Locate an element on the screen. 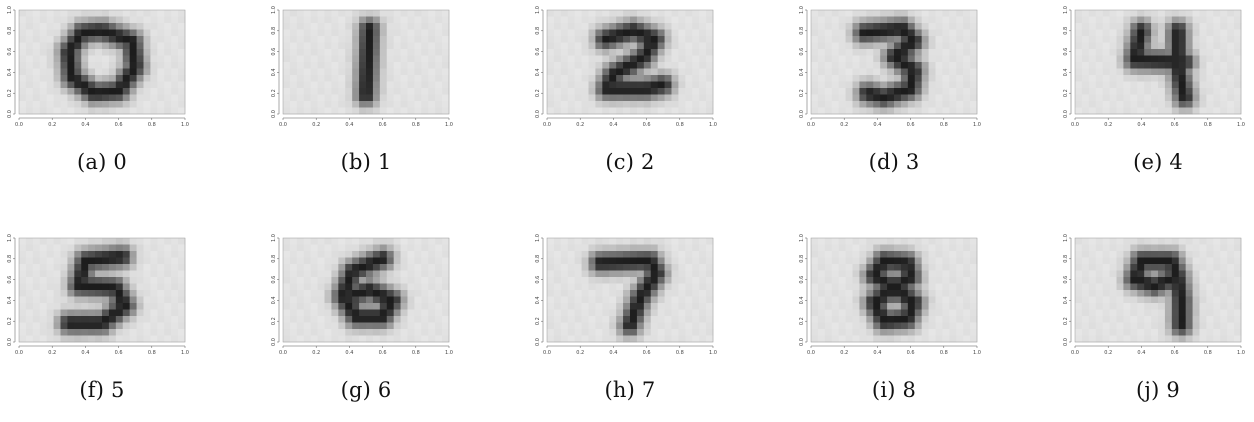 The height and width of the screenshot is (422, 1254). y-tick-label: 1.0 is located at coordinates (538, 10).